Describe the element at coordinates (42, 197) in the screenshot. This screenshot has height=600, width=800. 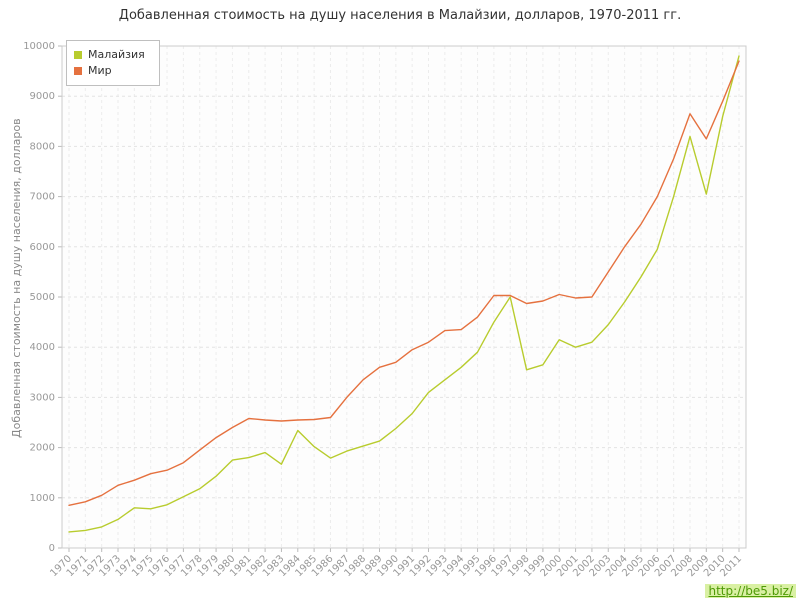
I see `y-tick-label: 7000` at that location.